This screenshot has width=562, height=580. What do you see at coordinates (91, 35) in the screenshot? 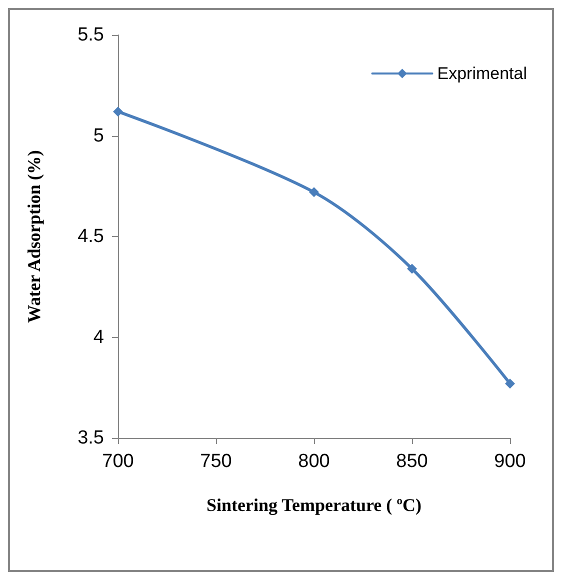
I see `y-tick-label: 5.5` at bounding box center [91, 35].